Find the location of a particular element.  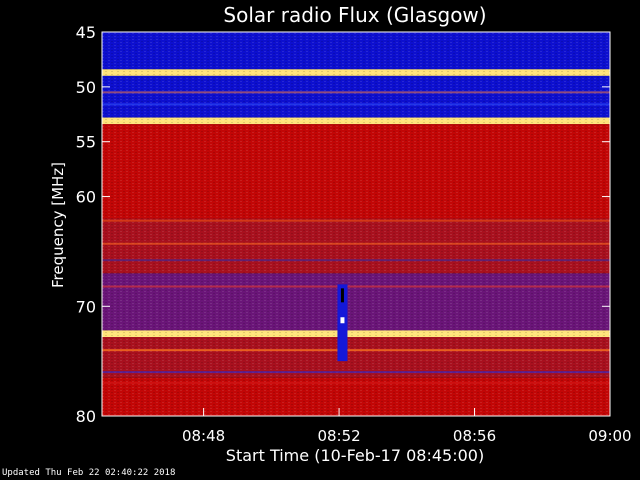

y-tick-label-4: 70 is located at coordinates (86, 306).